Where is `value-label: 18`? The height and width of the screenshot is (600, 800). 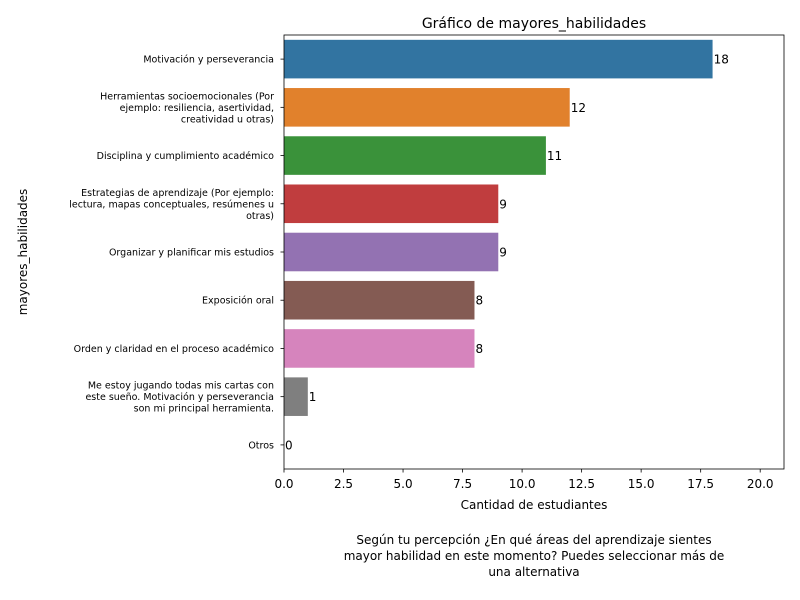 value-label: 18 is located at coordinates (721, 60).